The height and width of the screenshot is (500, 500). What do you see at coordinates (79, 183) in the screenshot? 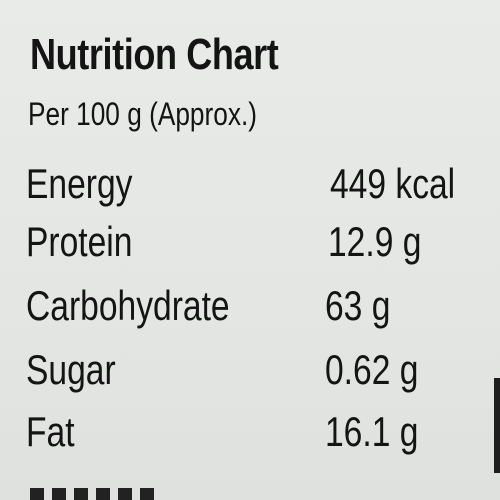
I see `nutrient-name: Energy` at bounding box center [79, 183].